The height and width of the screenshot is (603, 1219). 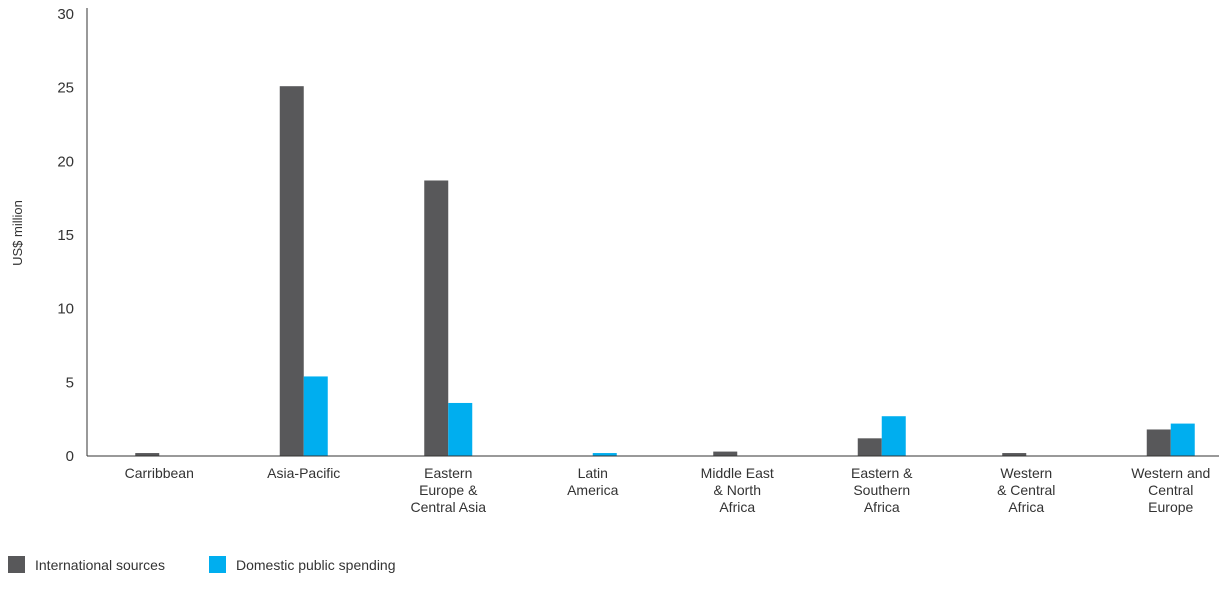 I want to click on legend-label-international: International sources, so click(x=100, y=564).